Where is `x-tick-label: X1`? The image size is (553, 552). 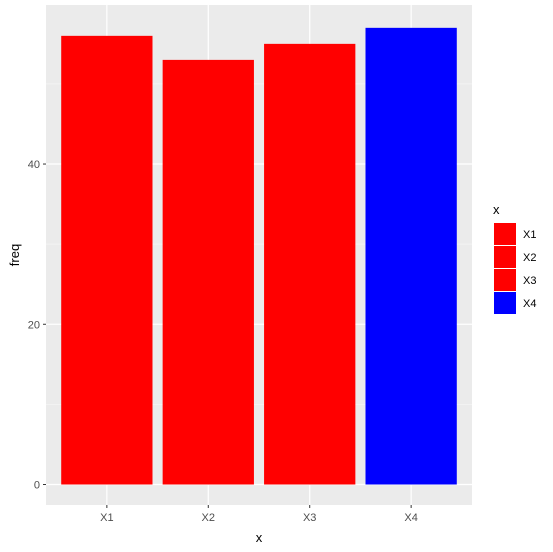 x-tick-label: X1 is located at coordinates (106, 518).